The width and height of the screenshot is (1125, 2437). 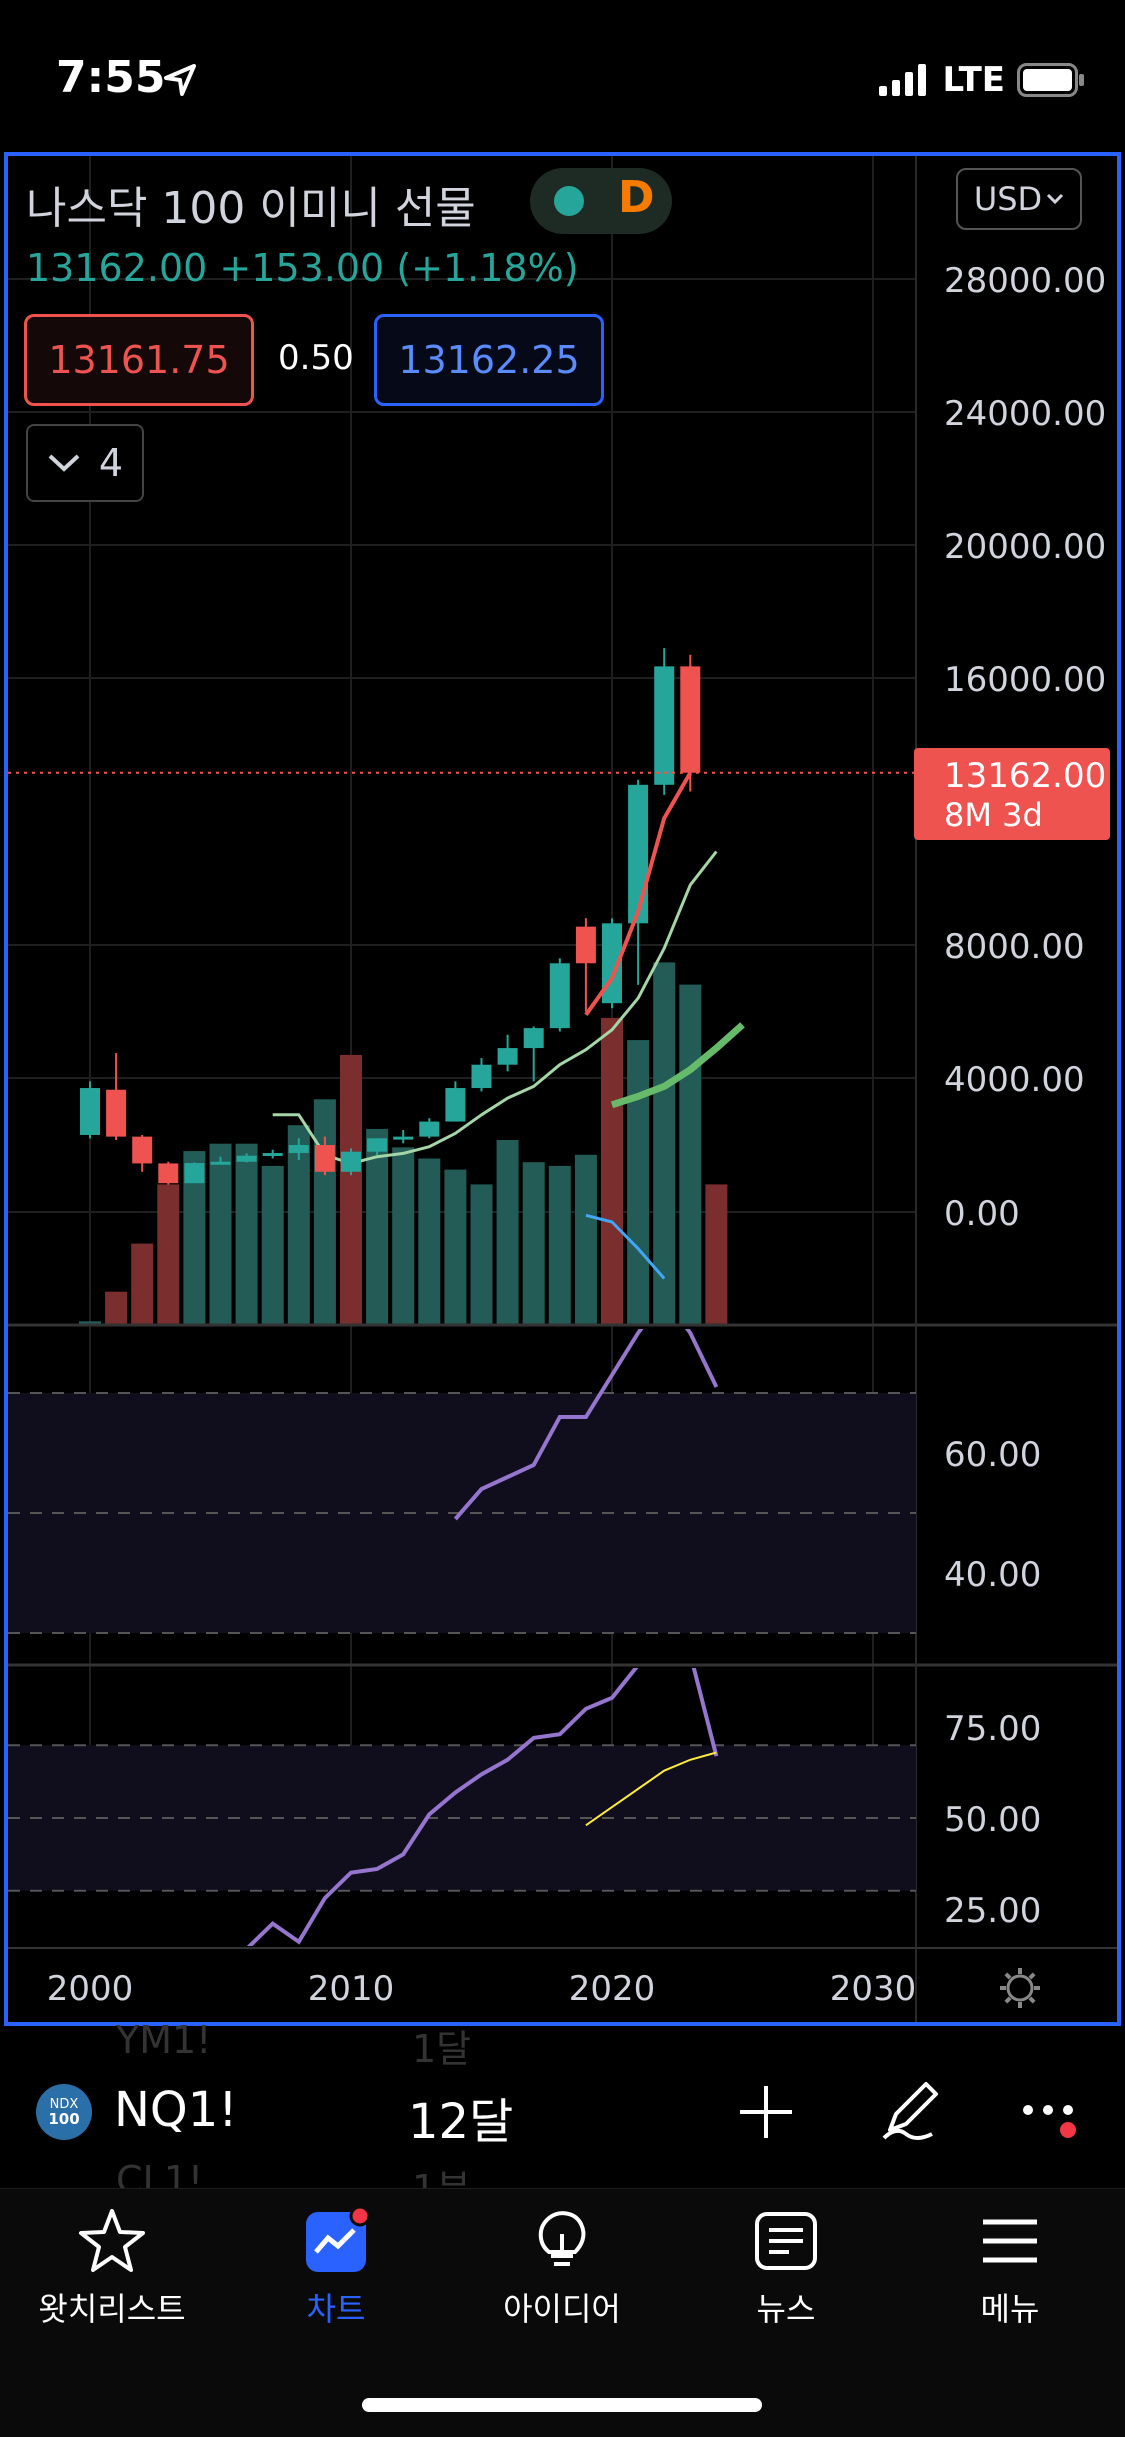 I want to click on price-axis-label: 24000.00, so click(x=1025, y=414).